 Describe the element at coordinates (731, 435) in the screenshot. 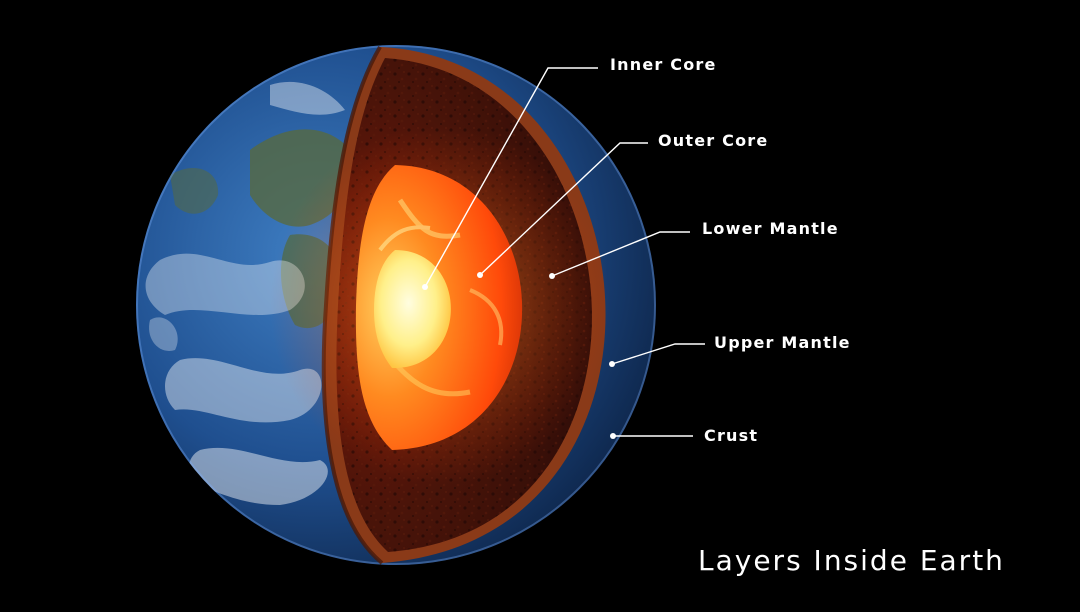

I see `label-crust: Crust` at that location.